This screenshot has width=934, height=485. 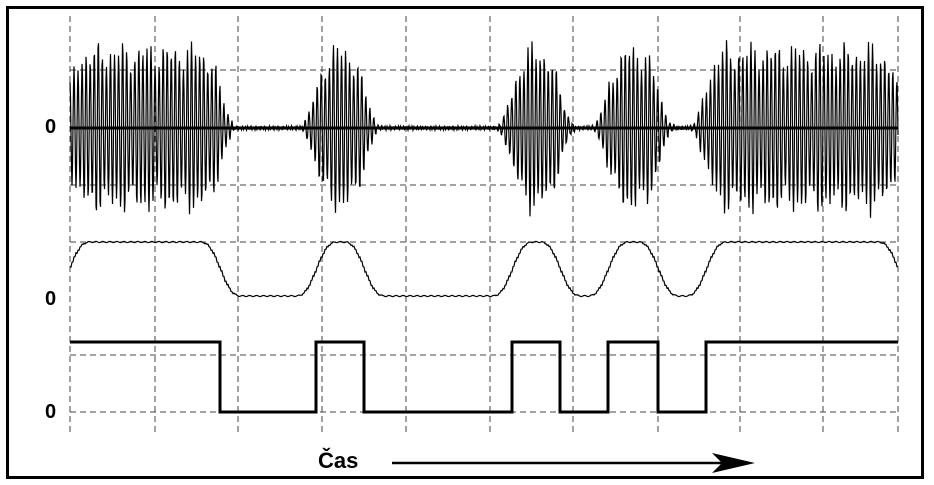 What do you see at coordinates (51, 412) in the screenshot?
I see `zero-label-digital: 0` at bounding box center [51, 412].